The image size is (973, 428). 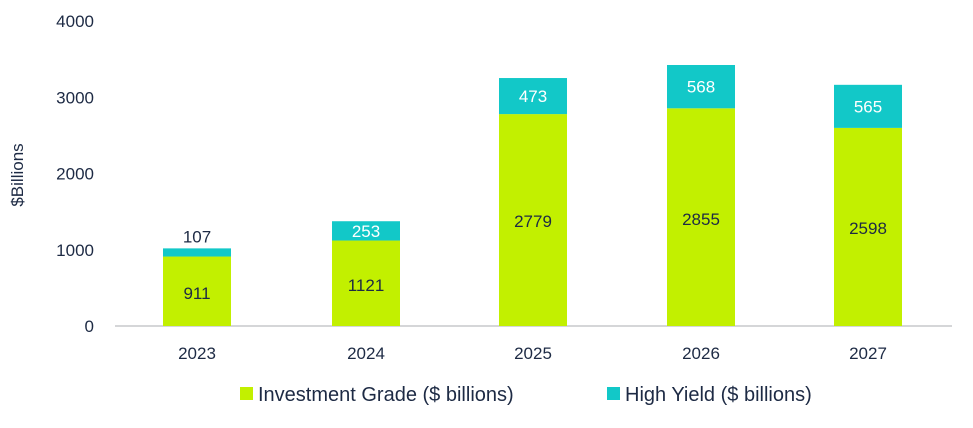 I want to click on data-label-investment-grade-2027: 2598, so click(x=868, y=228).